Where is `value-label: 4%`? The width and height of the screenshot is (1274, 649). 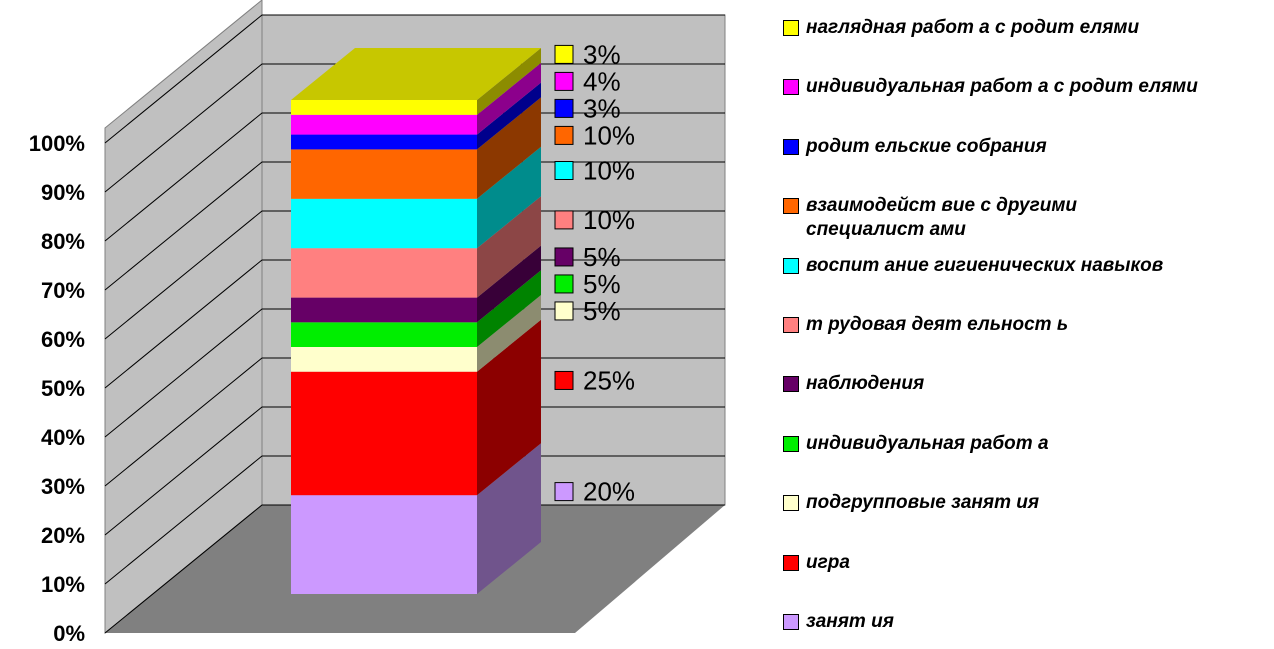 value-label: 4% is located at coordinates (602, 81).